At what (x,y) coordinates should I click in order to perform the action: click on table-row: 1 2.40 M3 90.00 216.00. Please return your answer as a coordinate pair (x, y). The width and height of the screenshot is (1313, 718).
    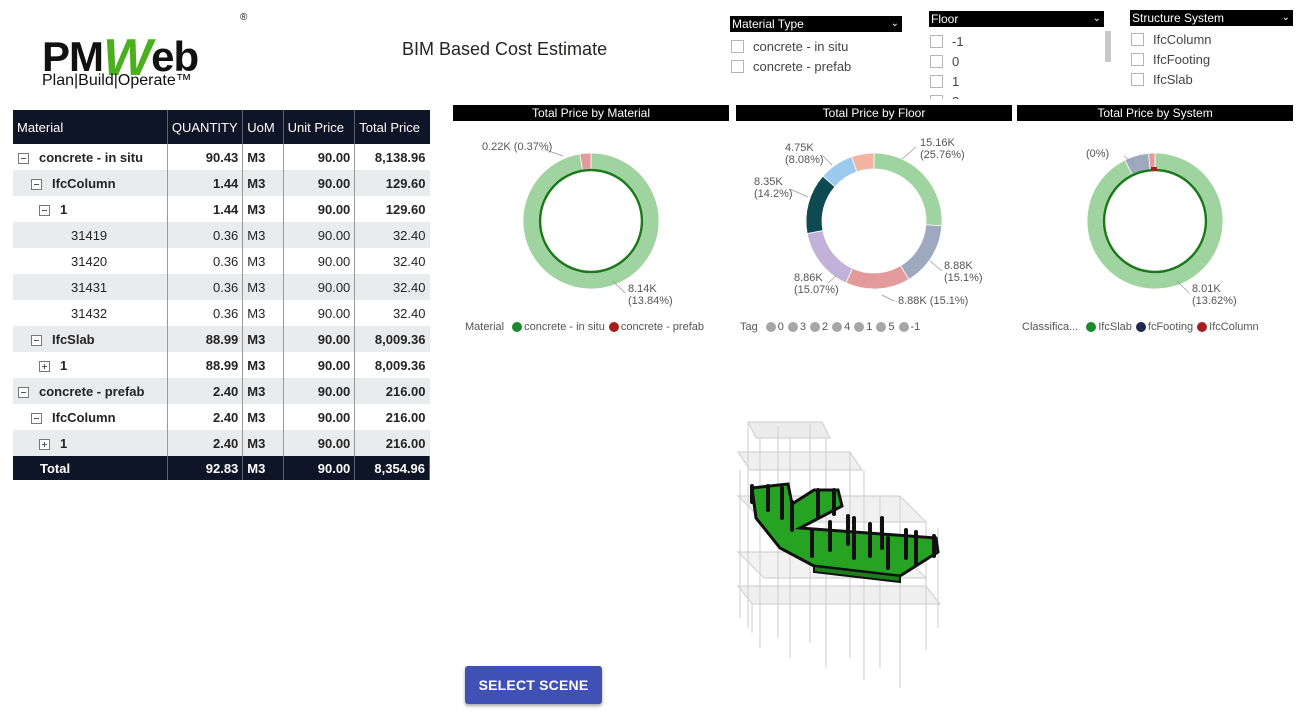
    Looking at the image, I should click on (221, 443).